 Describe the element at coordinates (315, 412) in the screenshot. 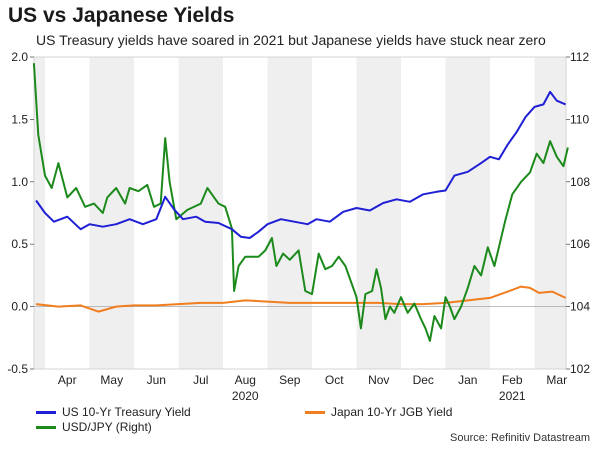

I see `legend-swatch-jgb10y` at that location.